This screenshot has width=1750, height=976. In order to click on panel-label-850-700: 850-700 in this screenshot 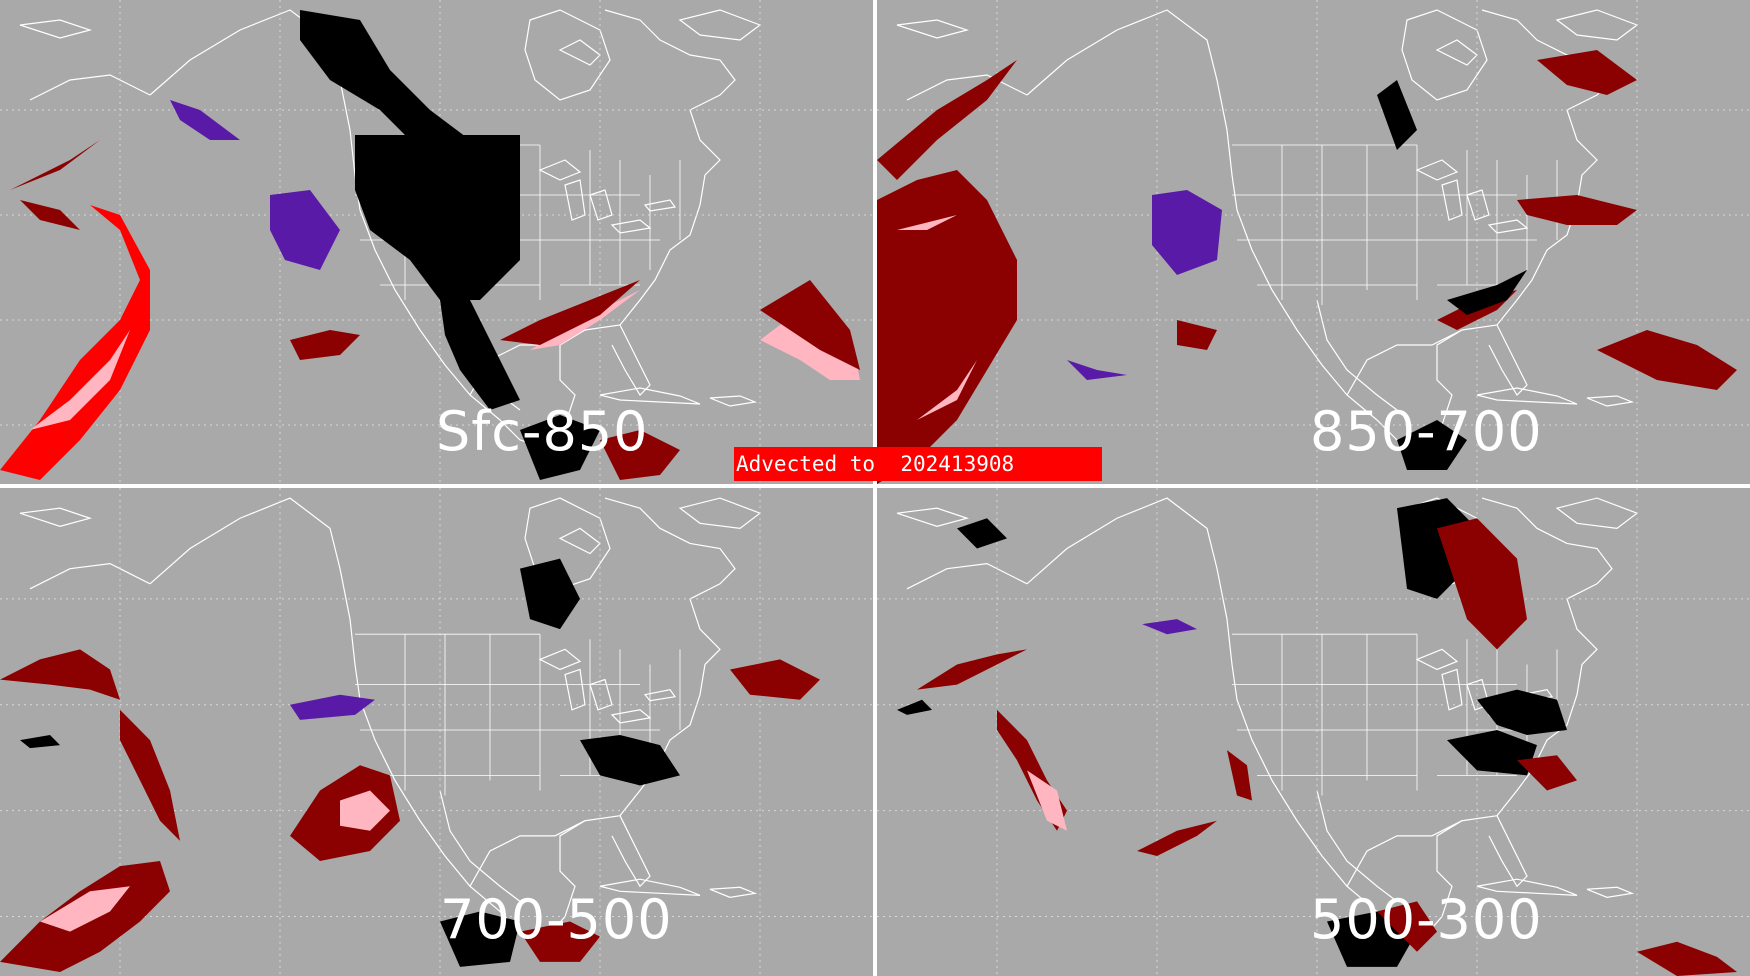, I will do `click(1426, 431)`.